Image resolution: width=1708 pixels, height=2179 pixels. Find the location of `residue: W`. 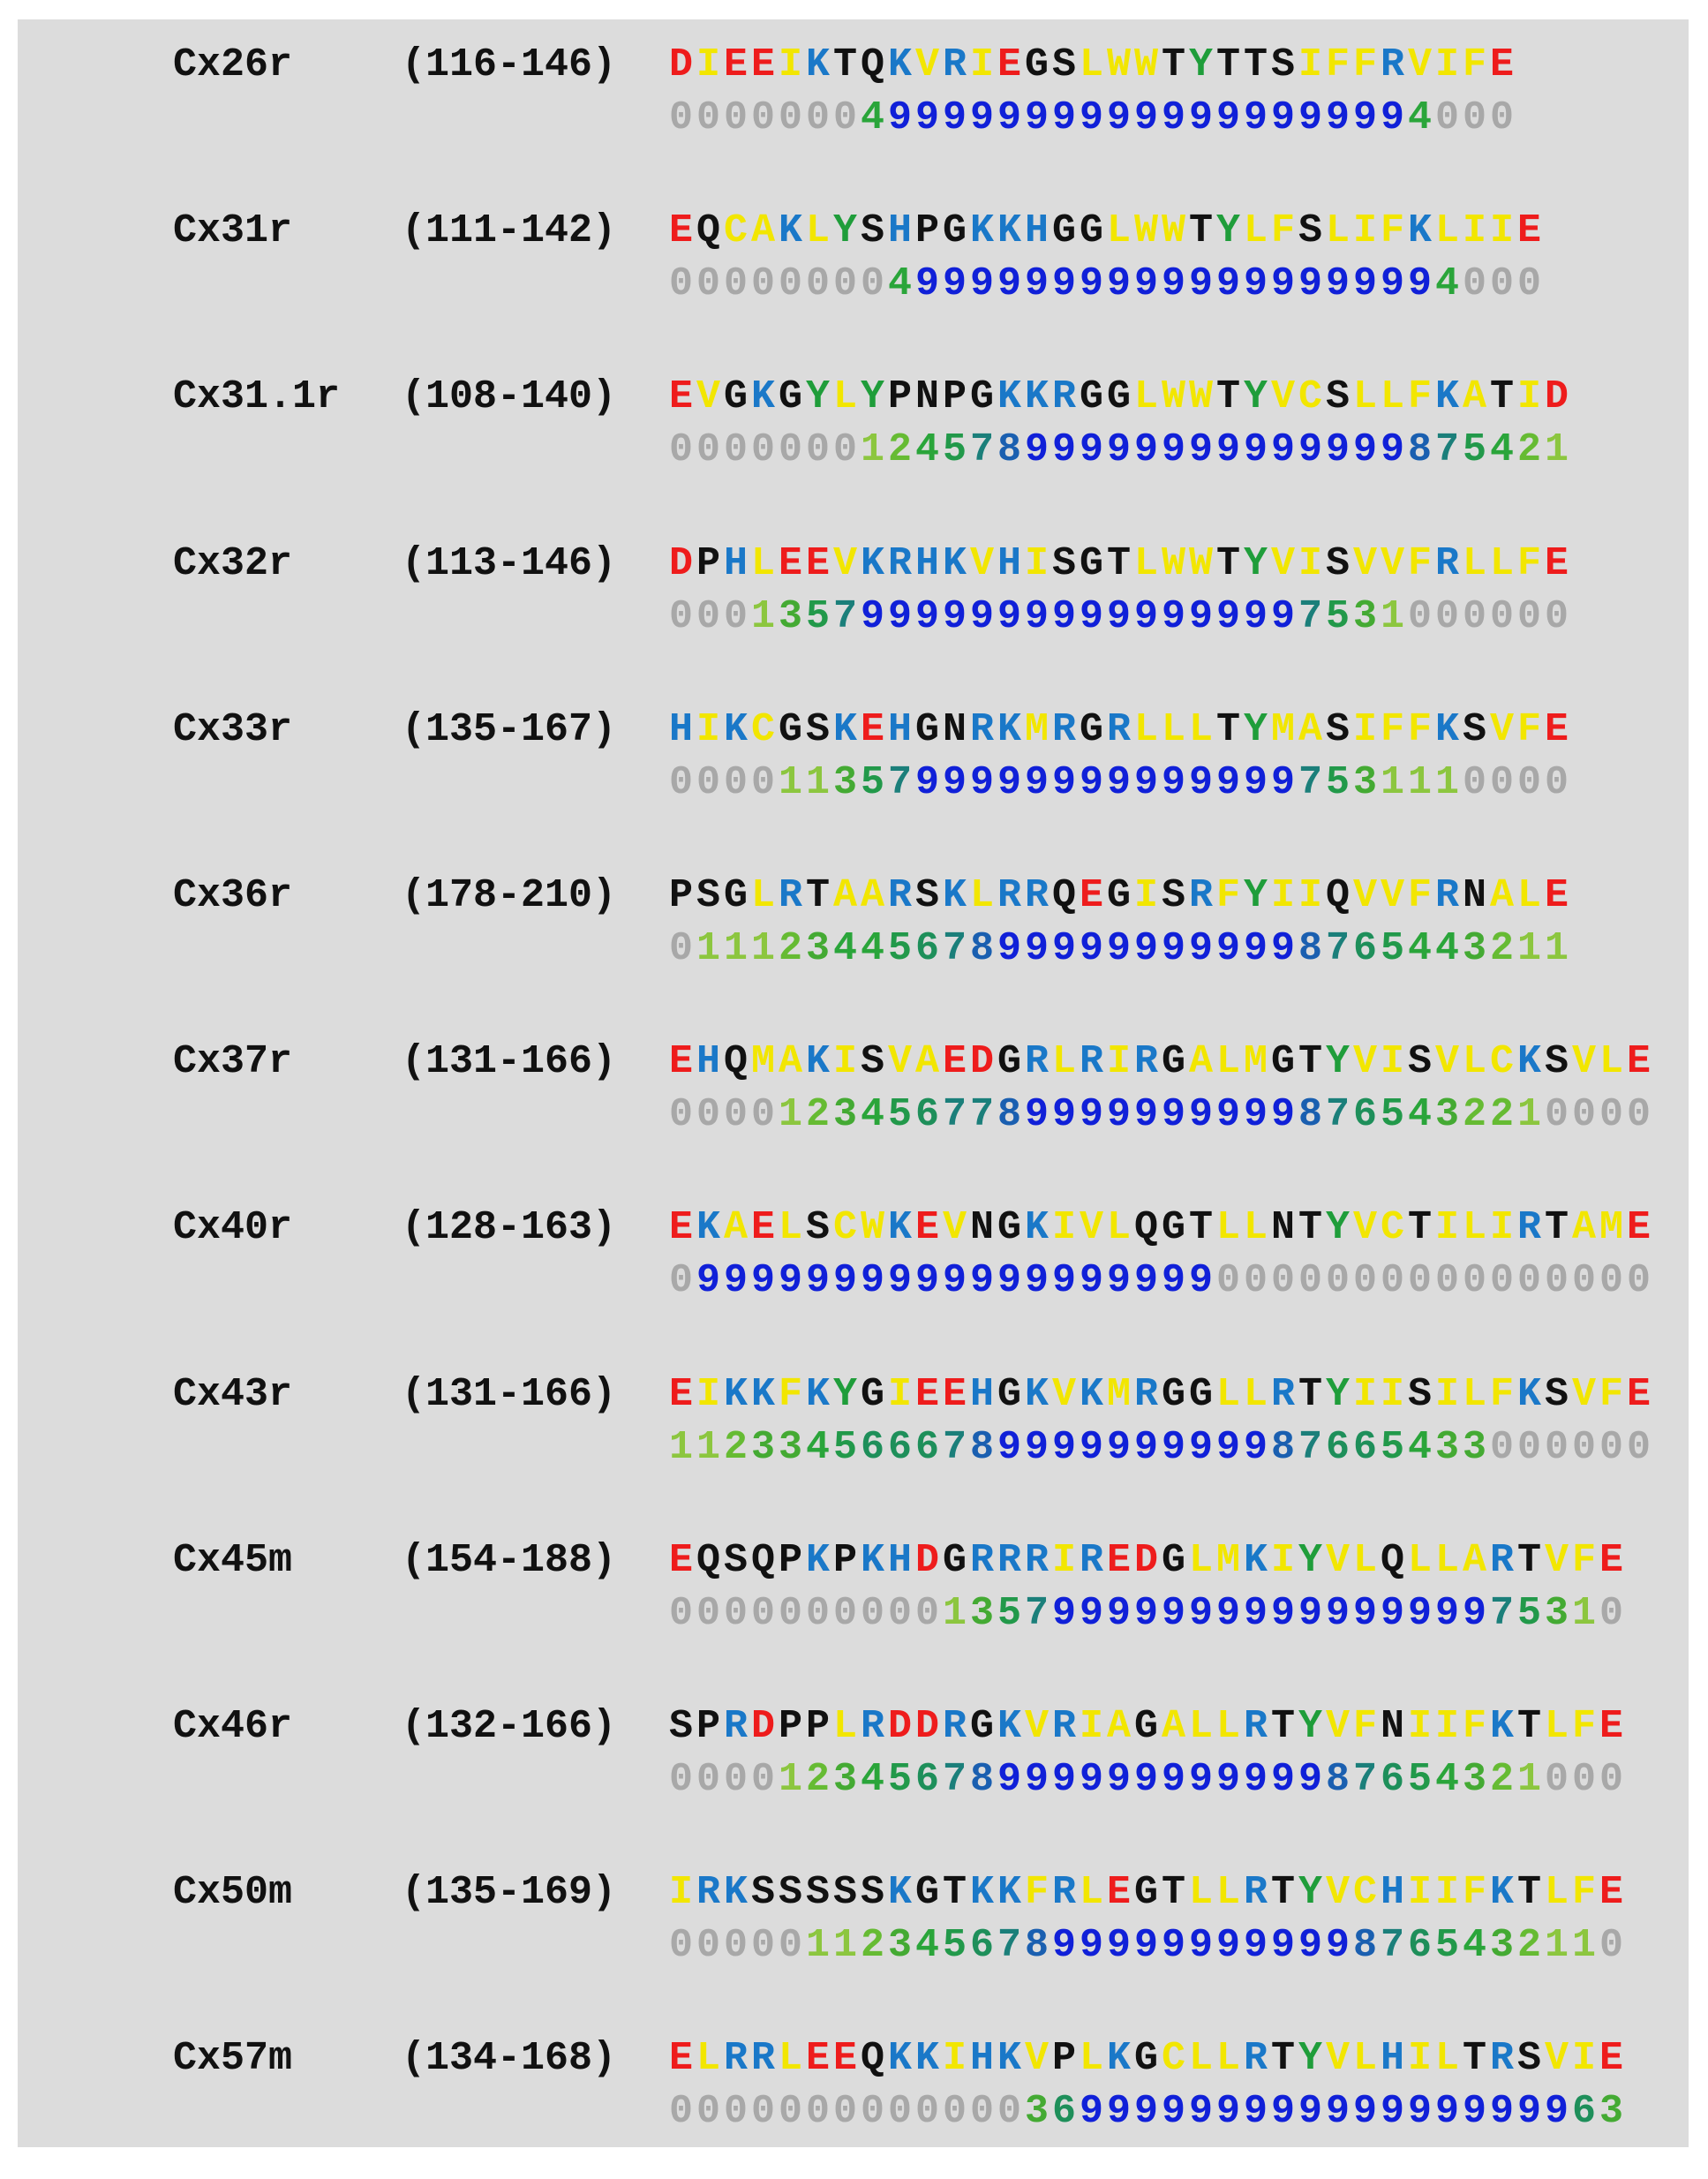

residue: W is located at coordinates (1173, 397).